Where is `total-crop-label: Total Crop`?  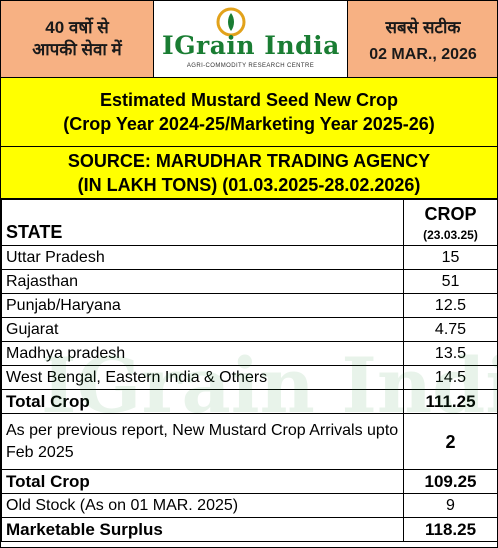 total-crop-label: Total Crop is located at coordinates (202, 401).